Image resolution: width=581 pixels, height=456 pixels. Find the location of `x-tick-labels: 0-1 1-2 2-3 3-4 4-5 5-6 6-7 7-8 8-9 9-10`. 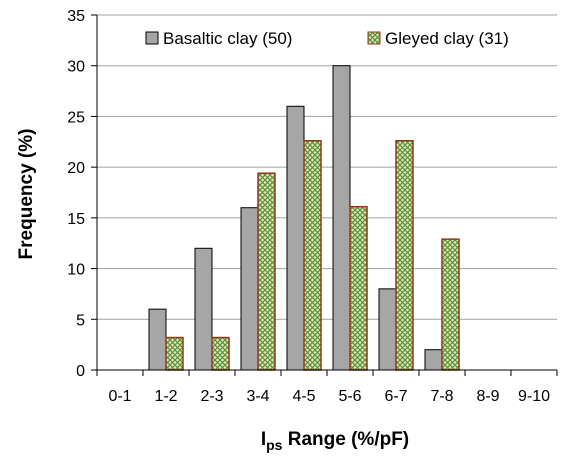

x-tick-labels: 0-1 1-2 2-3 3-4 4-5 5-6 6-7 7-8 8-9 9-10 is located at coordinates (327, 387).